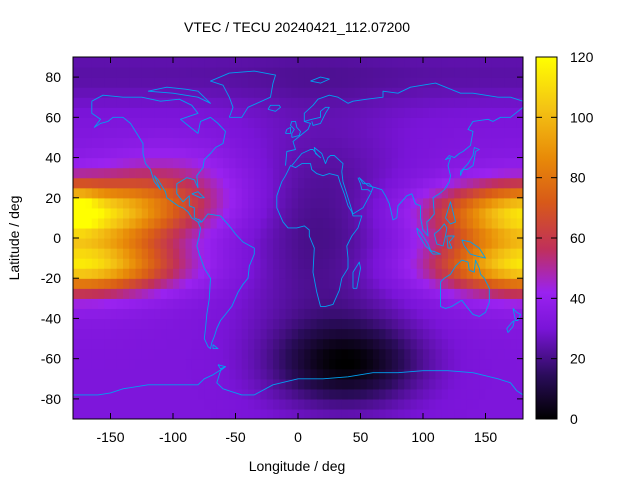 The width and height of the screenshot is (640, 480). What do you see at coordinates (173, 437) in the screenshot?
I see `x-tick-label: -100` at bounding box center [173, 437].